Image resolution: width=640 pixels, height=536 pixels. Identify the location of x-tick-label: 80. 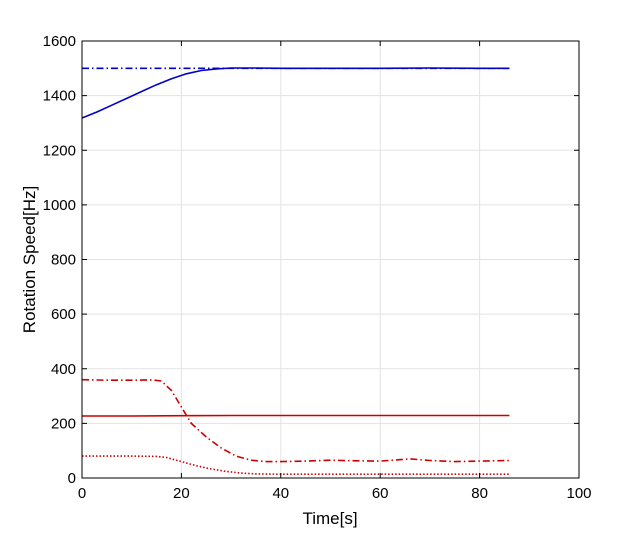
(479, 493).